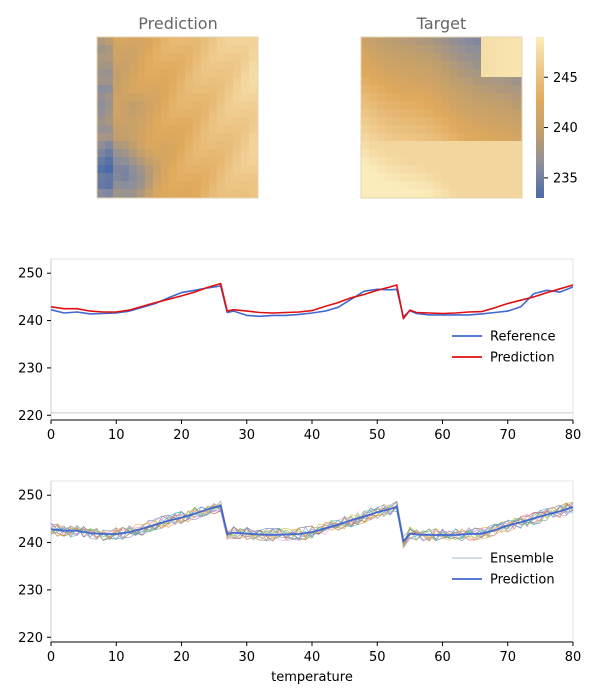  I want to click on x-tick-label: 50, so click(377, 657).